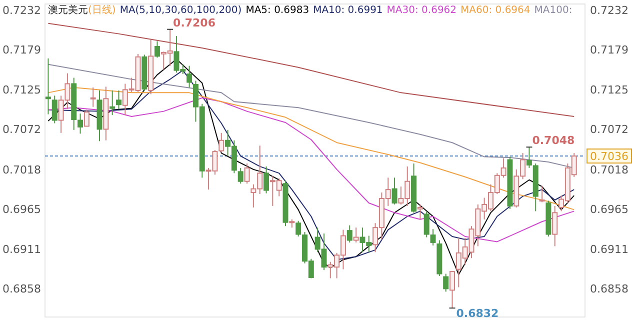 The width and height of the screenshot is (640, 320). I want to click on y2-tick-label: 0.6911, so click(609, 249).